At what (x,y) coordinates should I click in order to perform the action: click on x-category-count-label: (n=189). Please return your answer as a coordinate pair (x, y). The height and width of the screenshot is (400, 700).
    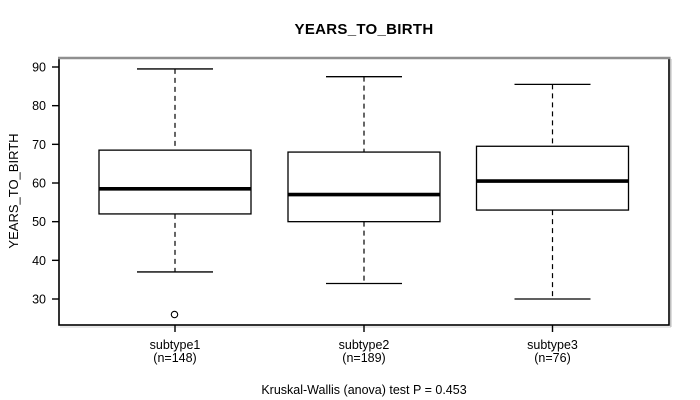
    Looking at the image, I should click on (363, 358).